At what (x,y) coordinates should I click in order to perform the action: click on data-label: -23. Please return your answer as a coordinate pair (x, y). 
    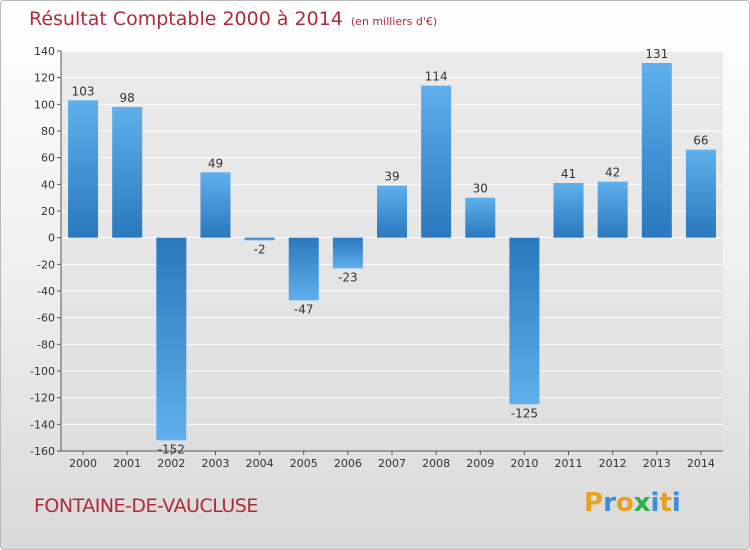
    Looking at the image, I should click on (348, 277).